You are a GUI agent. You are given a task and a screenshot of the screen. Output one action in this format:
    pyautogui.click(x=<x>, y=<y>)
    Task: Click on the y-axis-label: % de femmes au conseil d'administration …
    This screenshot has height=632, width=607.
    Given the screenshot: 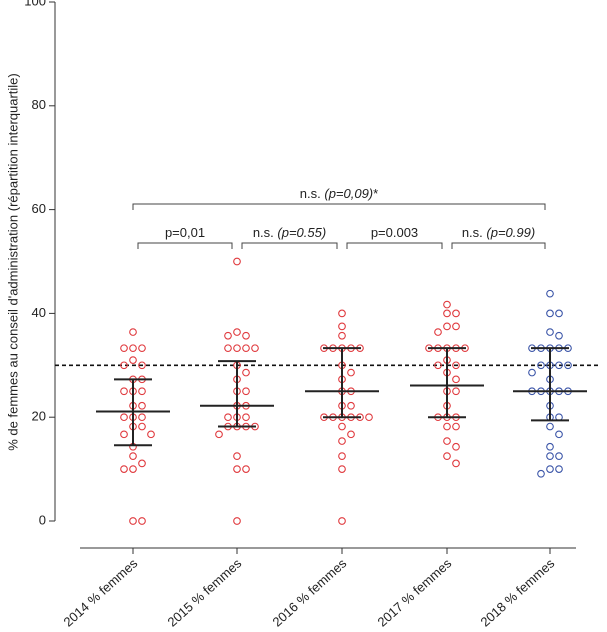 What is the action you would take?
    pyautogui.click(x=12, y=262)
    